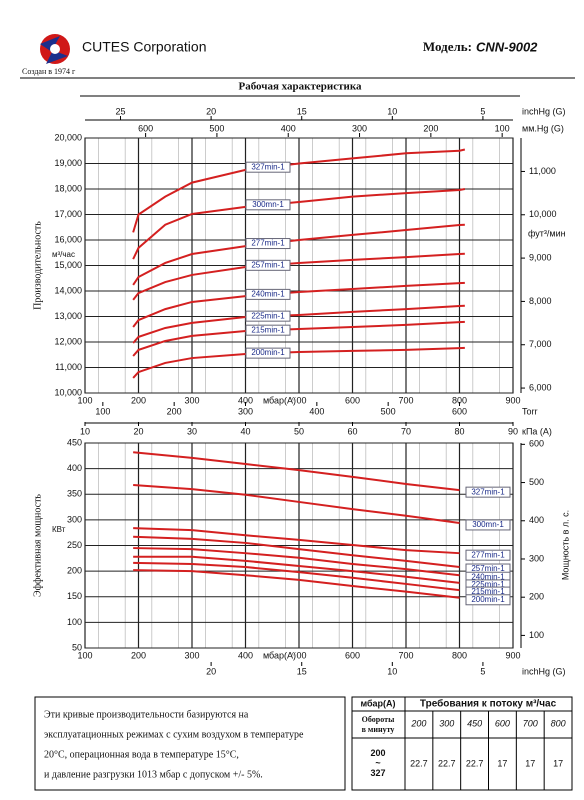  What do you see at coordinates (74, 622) in the screenshot?
I see `y-tick-label: 100` at bounding box center [74, 622].